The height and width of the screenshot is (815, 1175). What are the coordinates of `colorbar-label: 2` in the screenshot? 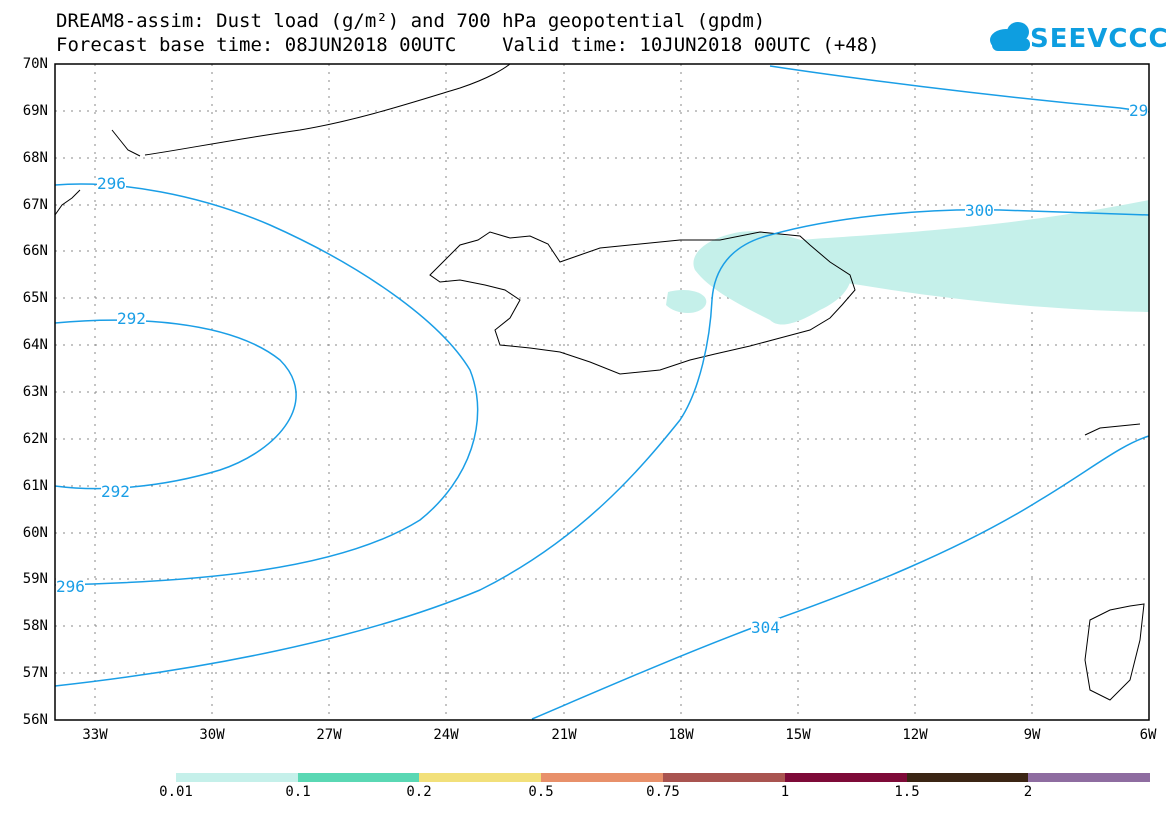 It's located at (1028, 792).